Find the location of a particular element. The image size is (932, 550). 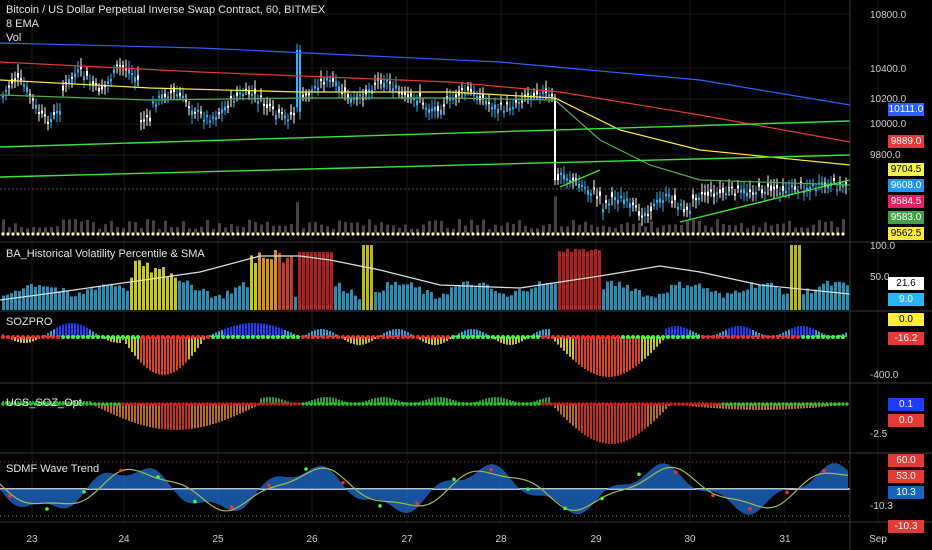

hv-pane is located at coordinates (425, 277).